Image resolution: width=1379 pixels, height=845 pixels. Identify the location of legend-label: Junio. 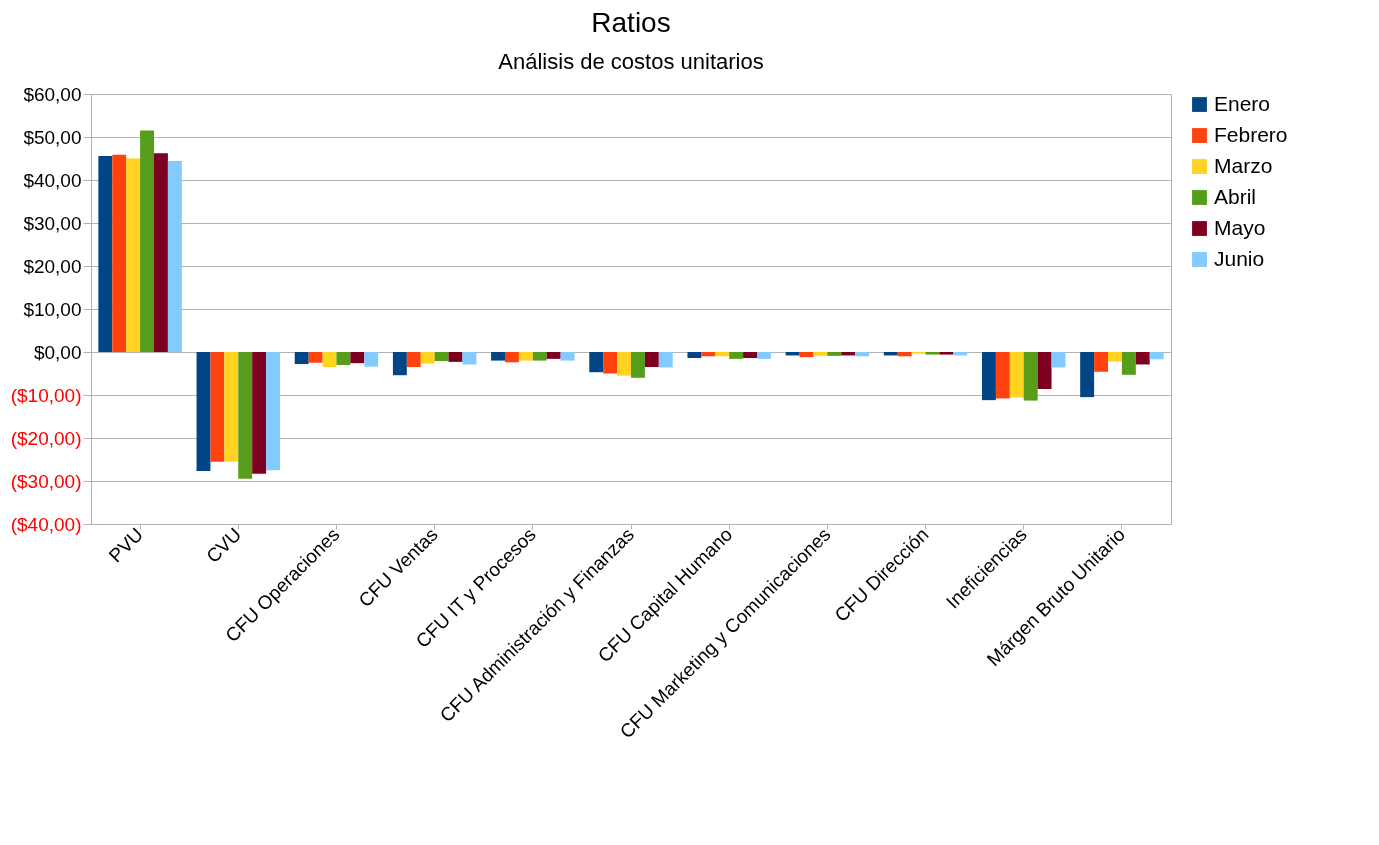
(1239, 258).